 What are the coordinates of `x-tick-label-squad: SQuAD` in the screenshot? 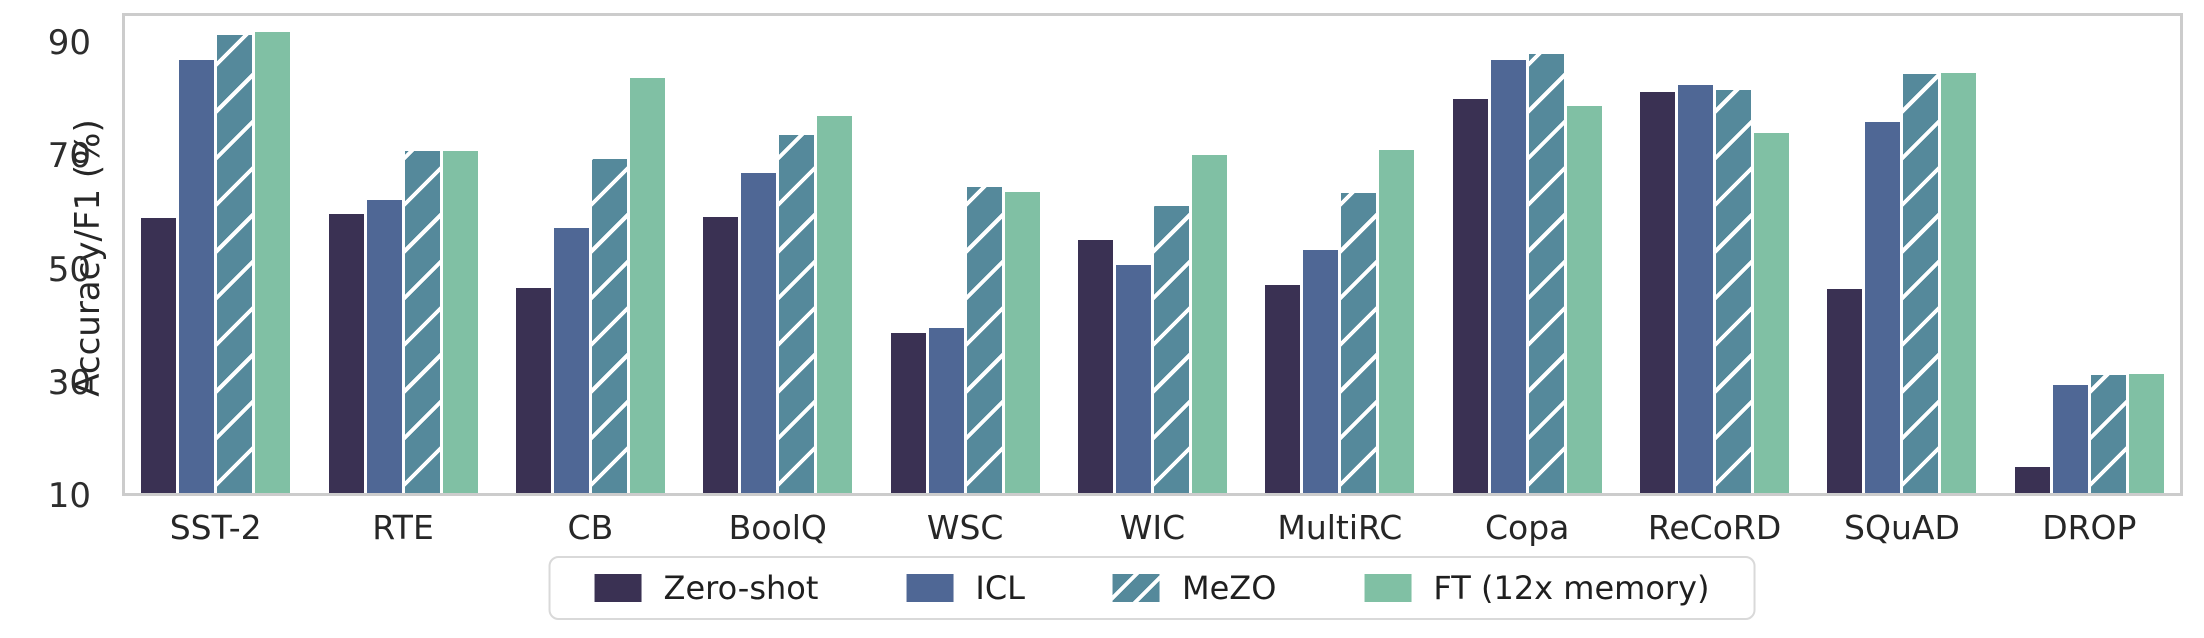 It's located at (1902, 527).